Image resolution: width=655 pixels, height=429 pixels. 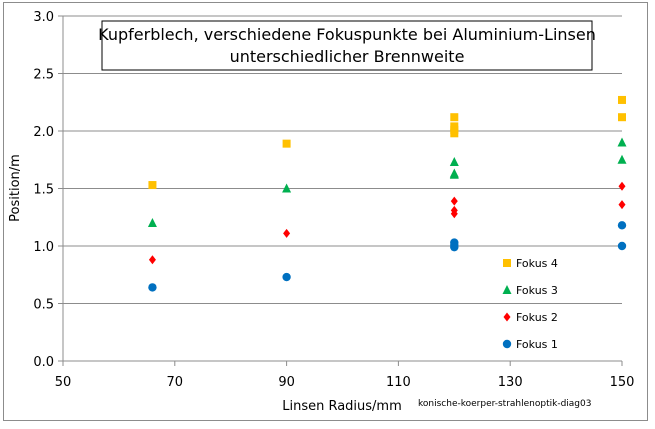 I want to click on legend-label: Fokus 4, so click(x=537, y=263).